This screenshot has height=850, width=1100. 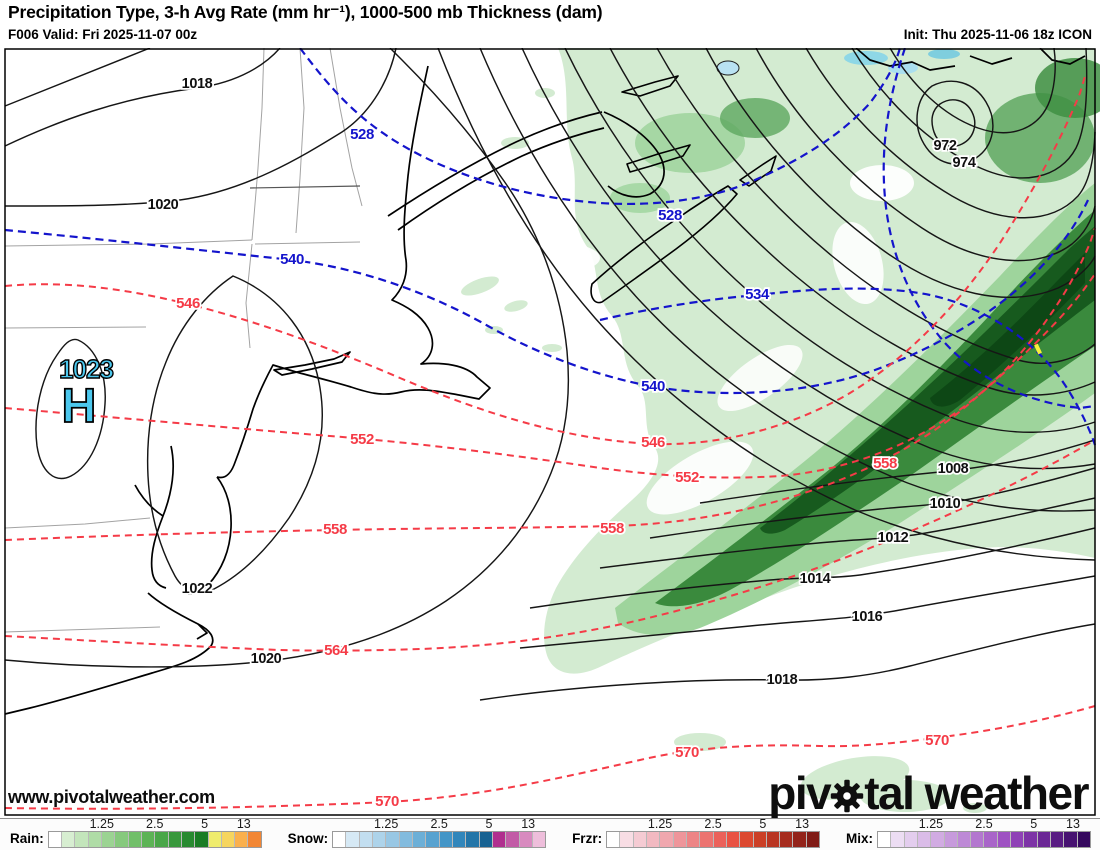 What do you see at coordinates (86, 369) in the screenshot?
I see `high-value-label: 1023` at bounding box center [86, 369].